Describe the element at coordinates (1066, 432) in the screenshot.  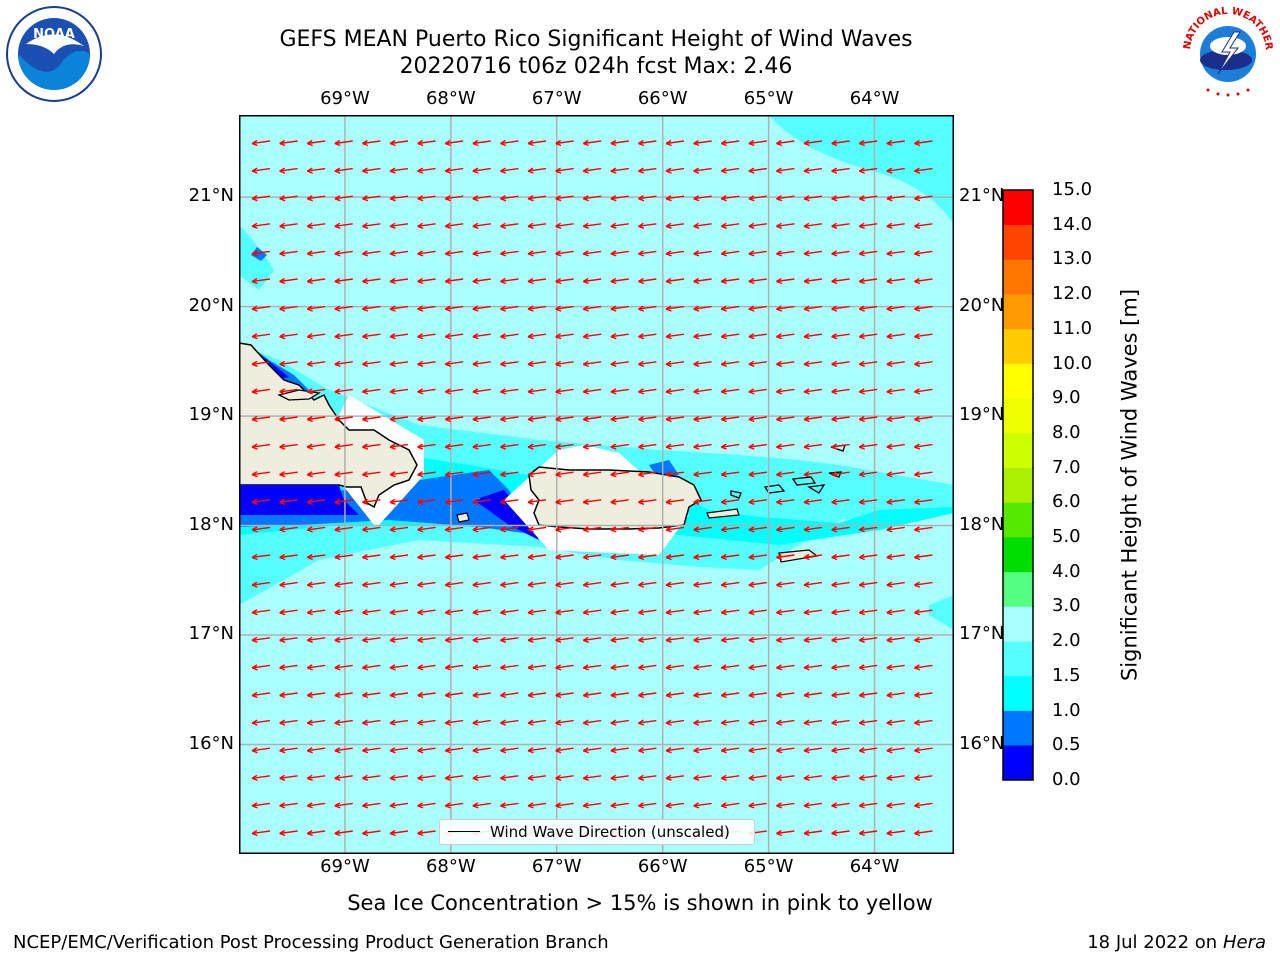
I see `colorbar-tick-label: 8.0` at that location.